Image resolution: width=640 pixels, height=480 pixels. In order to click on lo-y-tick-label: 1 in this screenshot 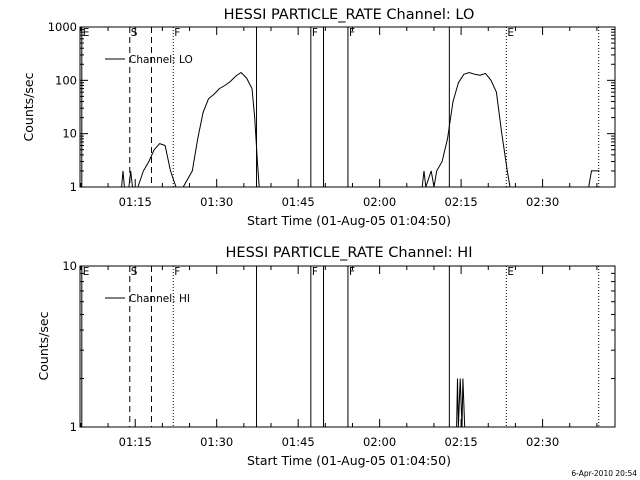, I will do `click(73, 187)`.